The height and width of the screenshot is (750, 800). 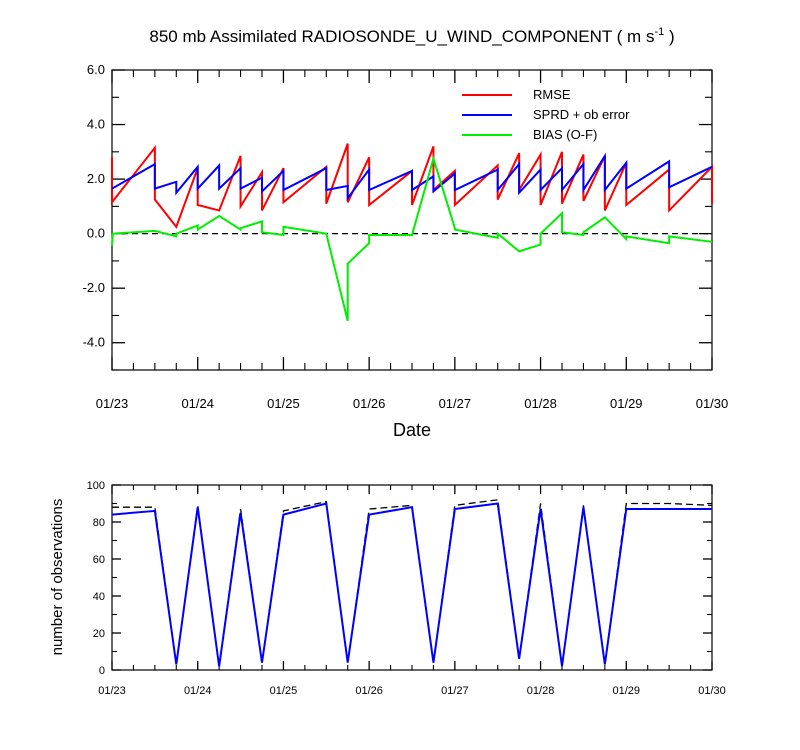 I want to click on y-tick-label: 0, so click(x=102, y=671).